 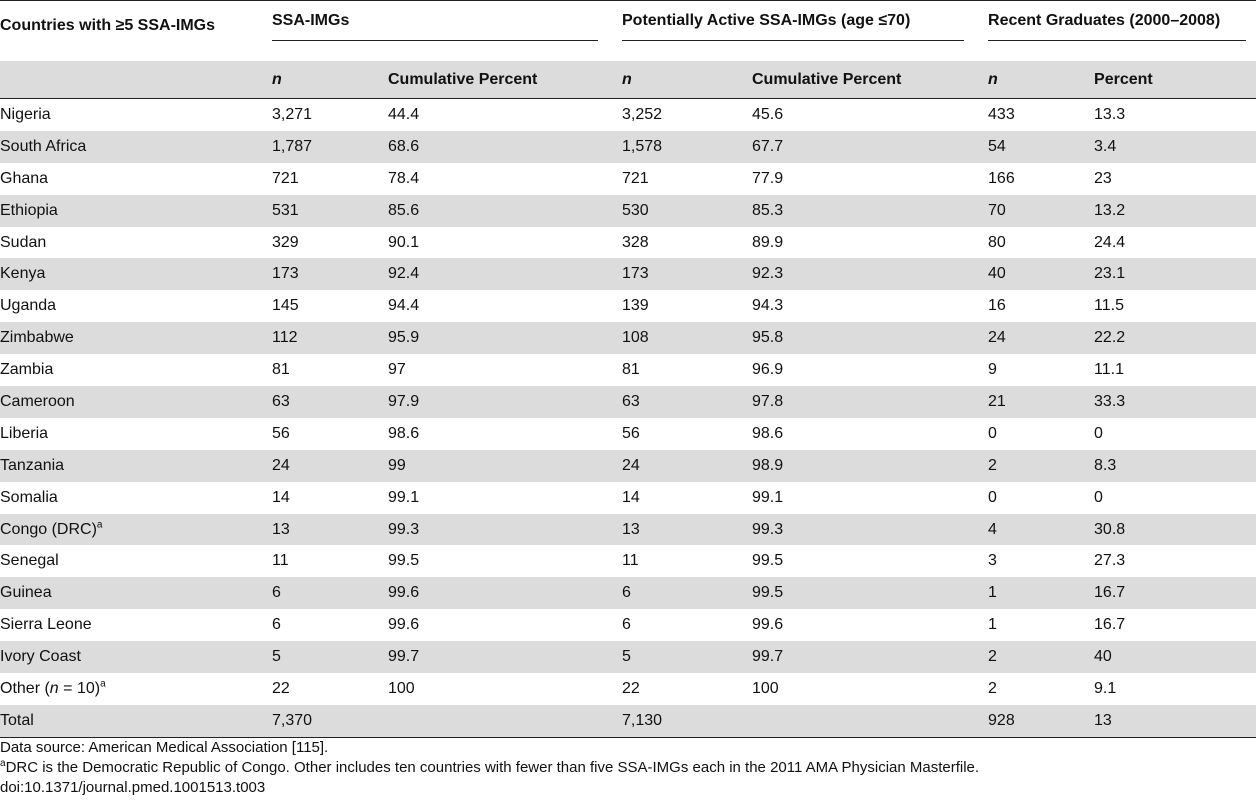 What do you see at coordinates (24, 433) in the screenshot?
I see `country-name: Liberia` at bounding box center [24, 433].